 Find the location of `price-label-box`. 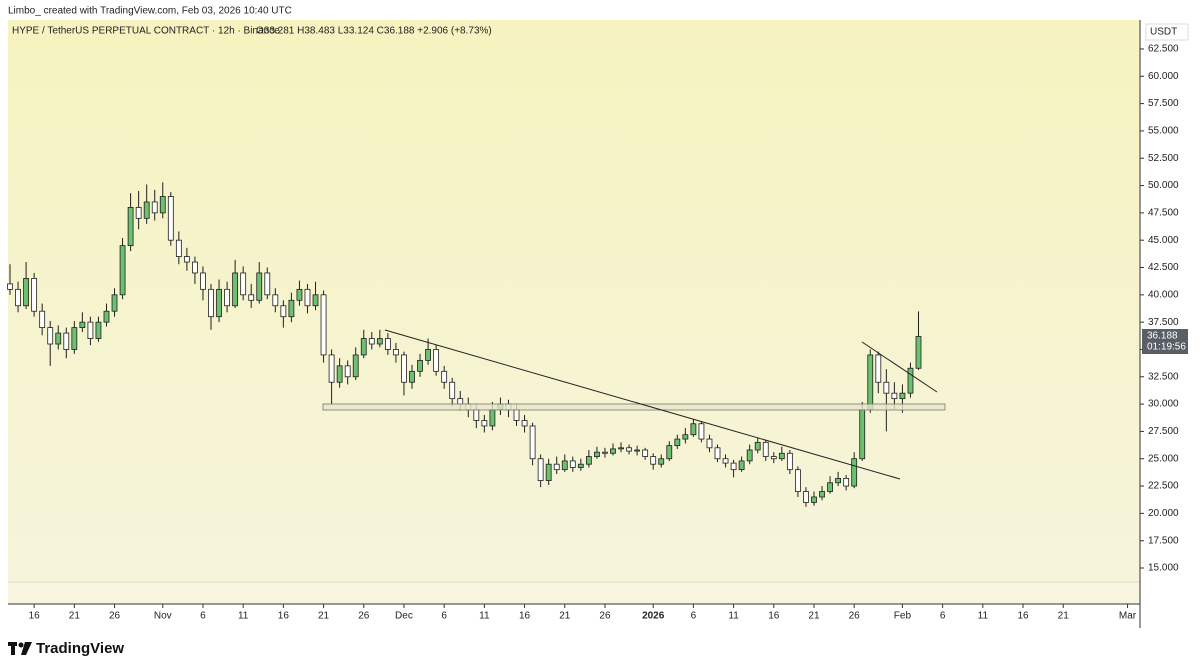

price-label-box is located at coordinates (1165, 341).